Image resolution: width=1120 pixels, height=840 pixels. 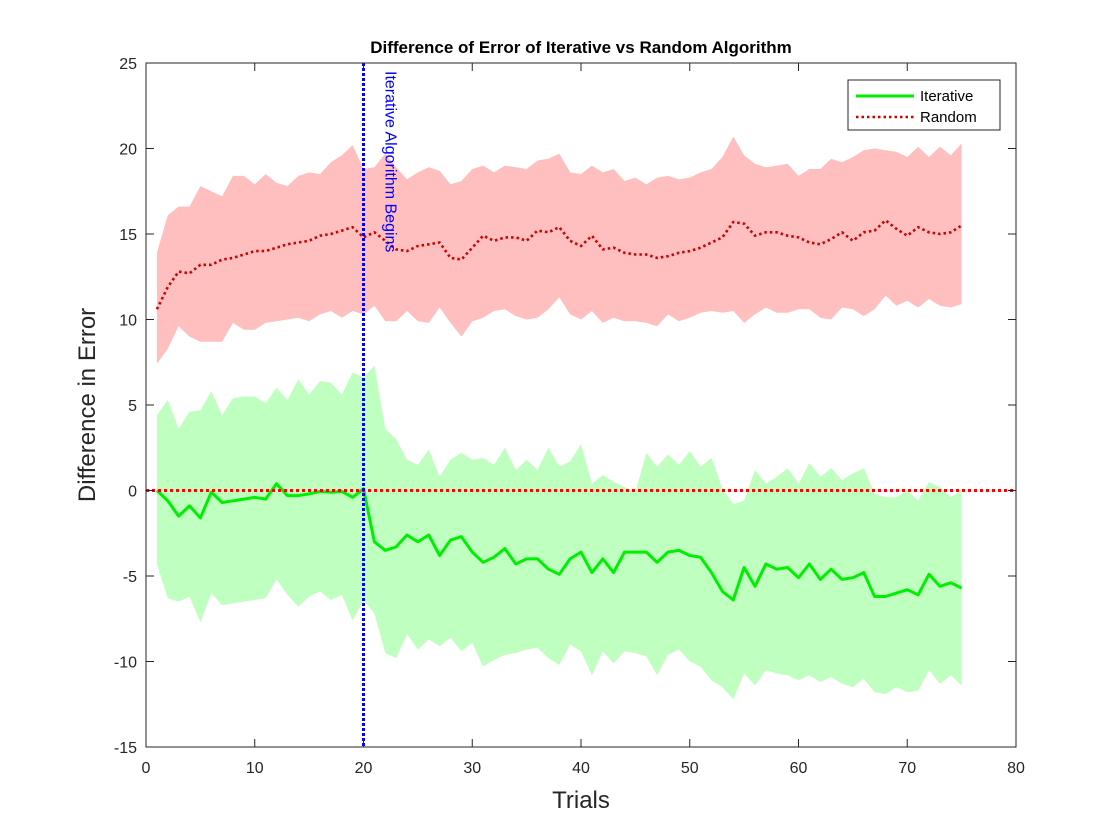 What do you see at coordinates (125, 748) in the screenshot?
I see `y-tick-label: -15` at bounding box center [125, 748].